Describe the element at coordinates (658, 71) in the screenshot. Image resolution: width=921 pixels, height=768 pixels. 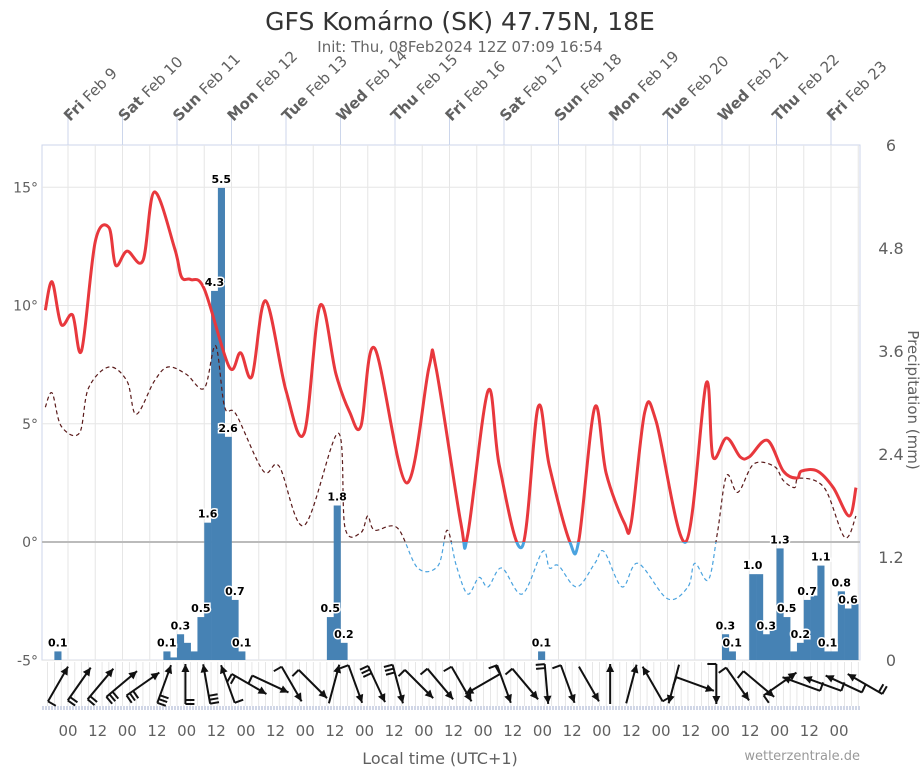
I see `date: Feb 19` at that location.